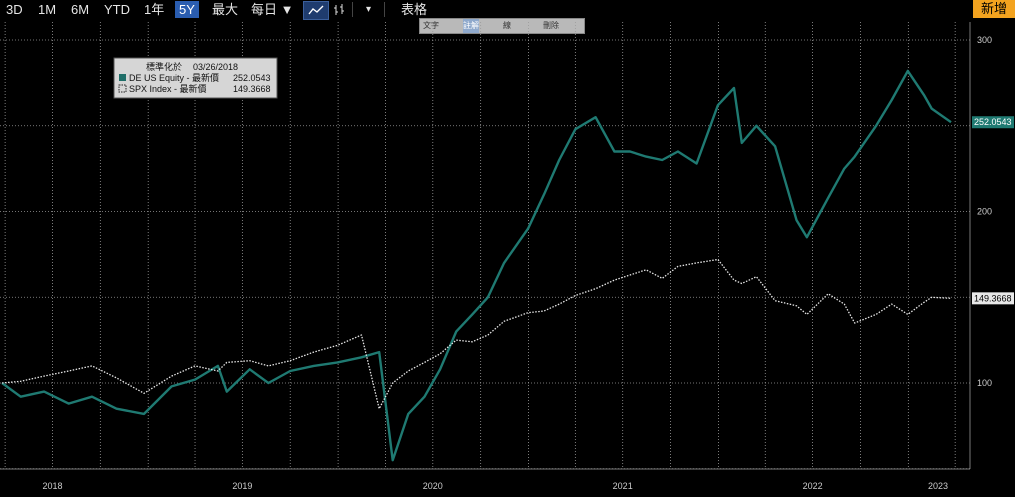 The width and height of the screenshot is (1015, 497). What do you see at coordinates (339, 9) in the screenshot?
I see `bar-chart-icon` at bounding box center [339, 9].